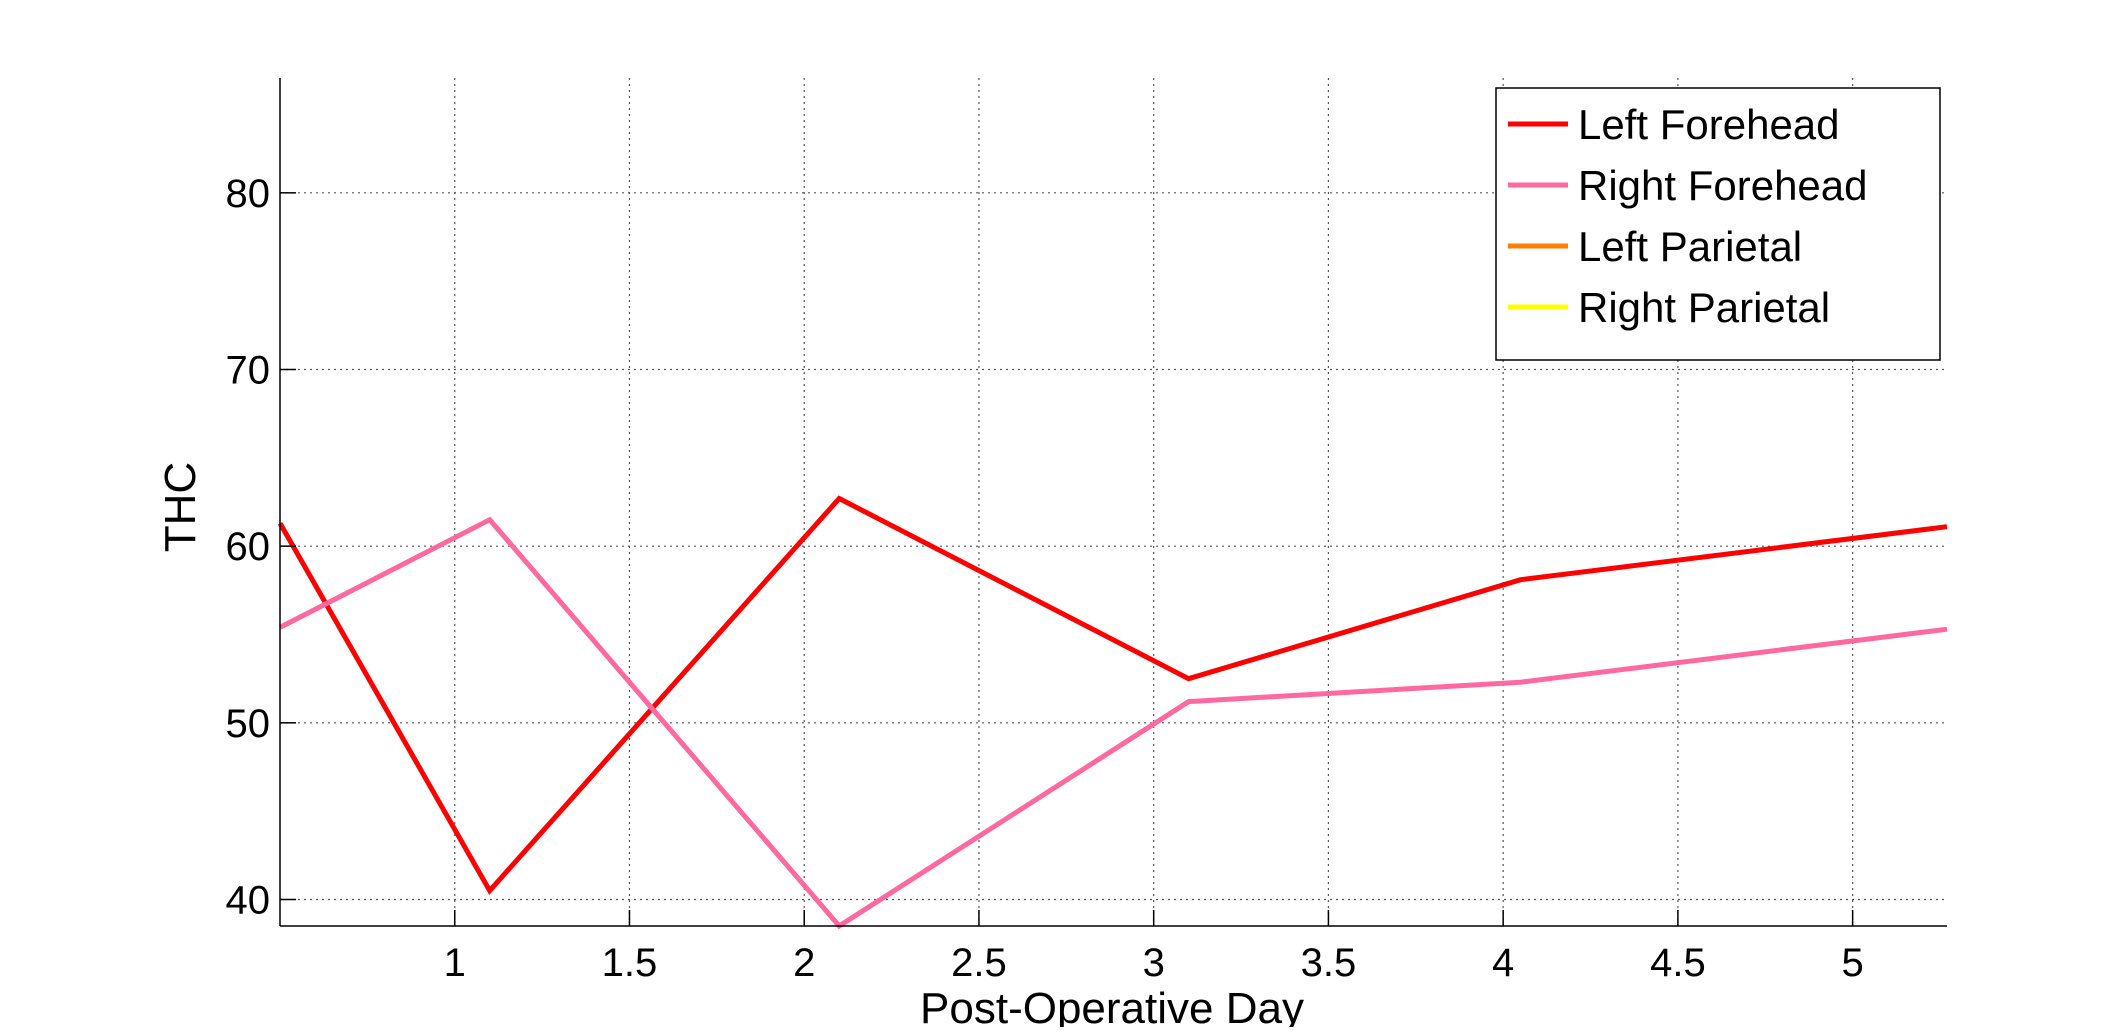  I want to click on x-tick-label: 4, so click(1503, 963).